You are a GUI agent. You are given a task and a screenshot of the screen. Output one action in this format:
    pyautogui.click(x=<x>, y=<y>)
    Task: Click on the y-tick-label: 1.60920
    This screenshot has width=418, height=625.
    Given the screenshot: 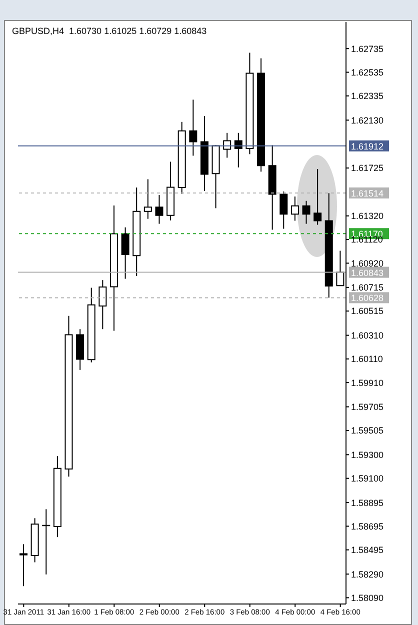 What is the action you would take?
    pyautogui.click(x=367, y=263)
    